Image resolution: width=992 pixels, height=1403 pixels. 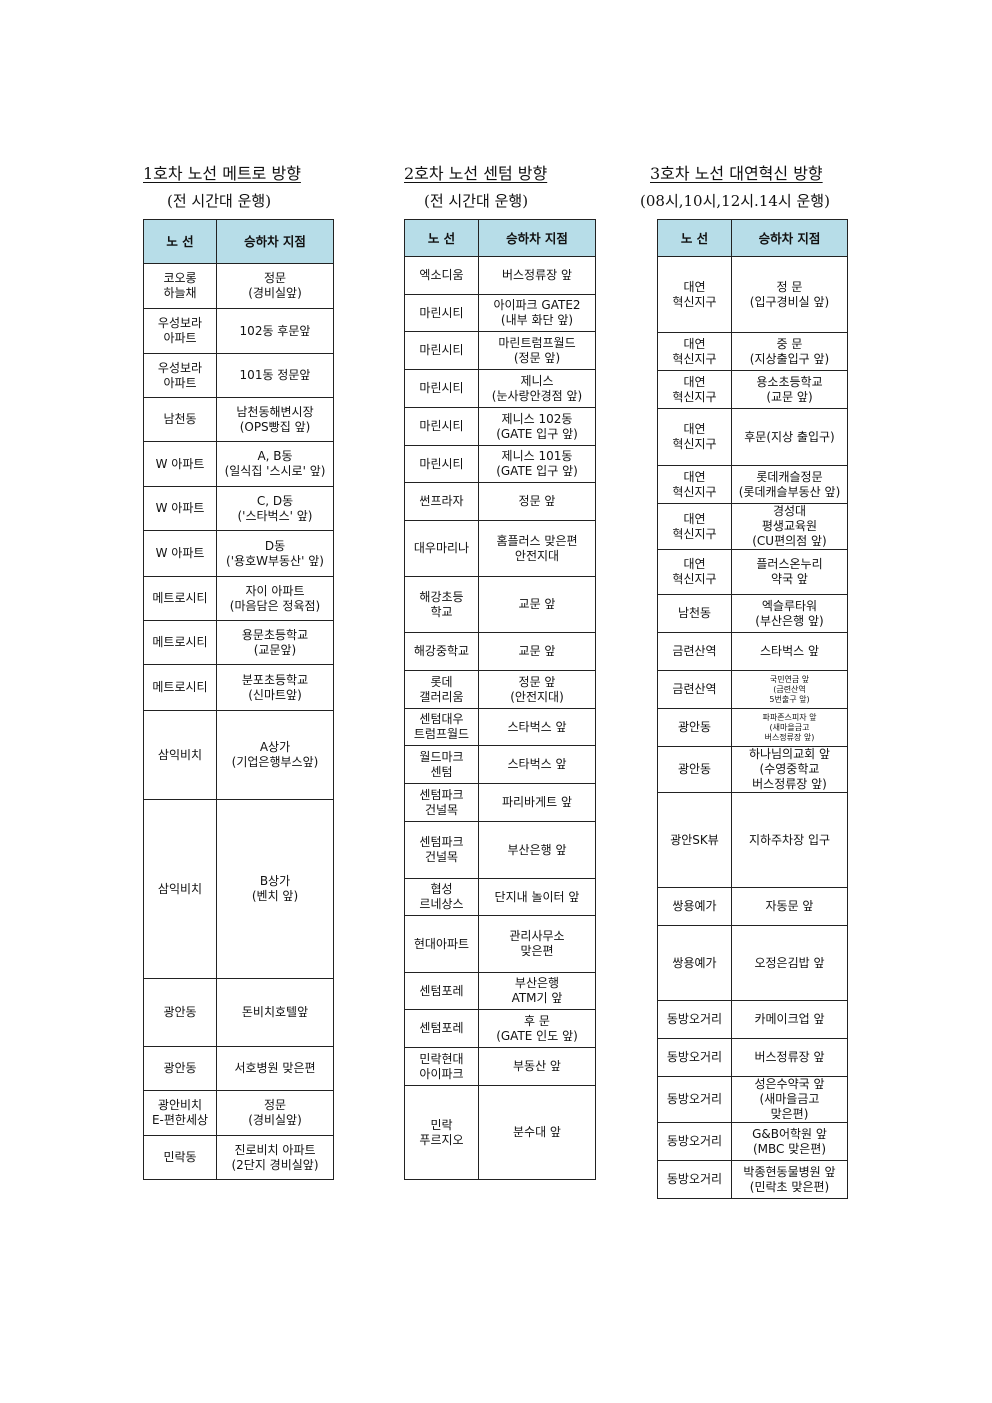 I want to click on stop-cell: 101동 정문앞, so click(x=275, y=375).